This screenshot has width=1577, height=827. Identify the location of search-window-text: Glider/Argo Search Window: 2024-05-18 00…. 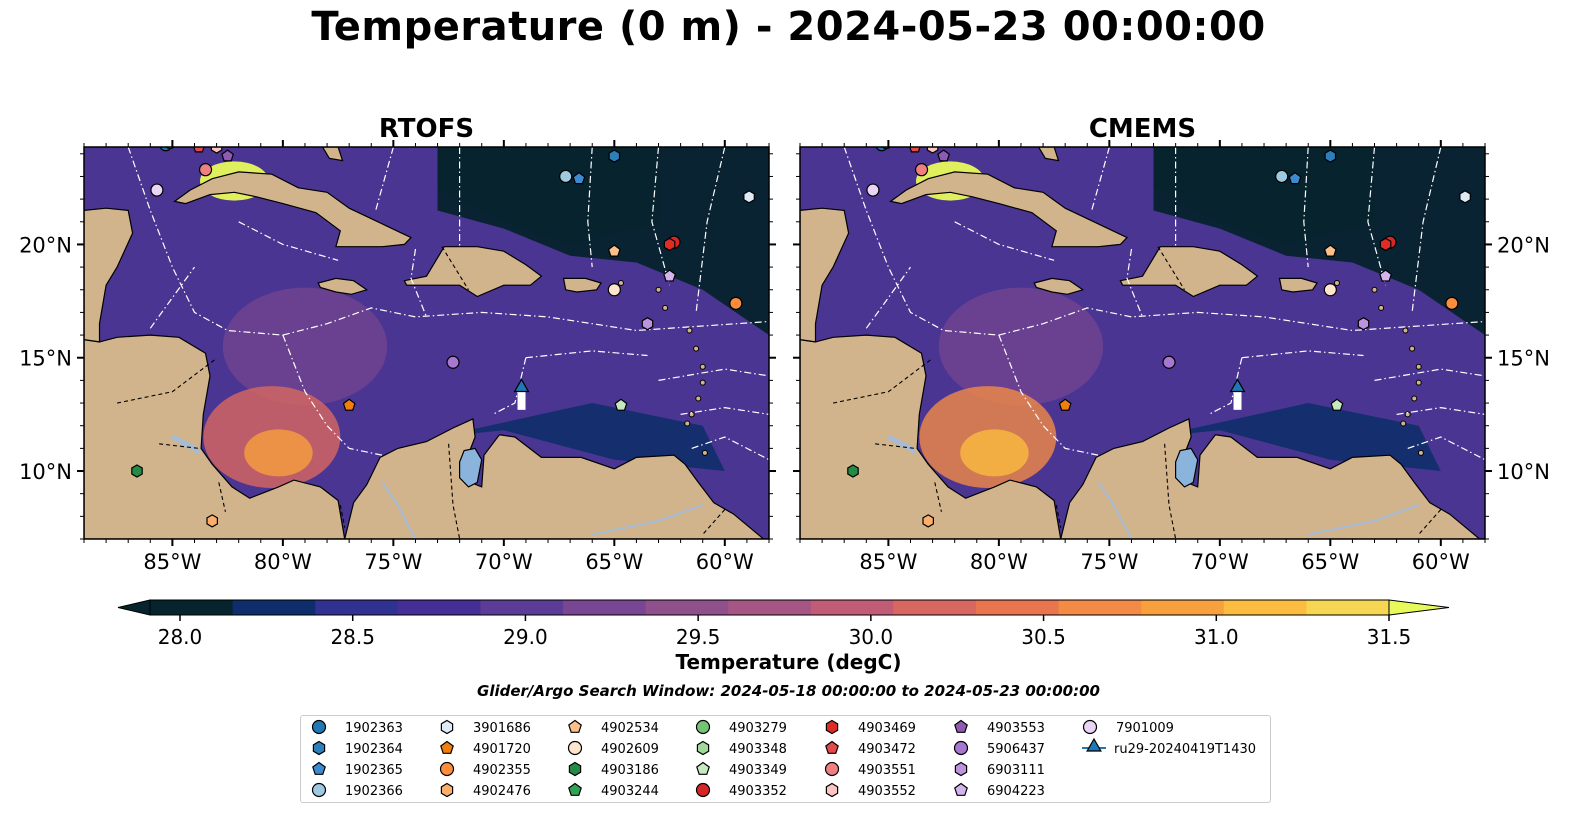
(788, 691).